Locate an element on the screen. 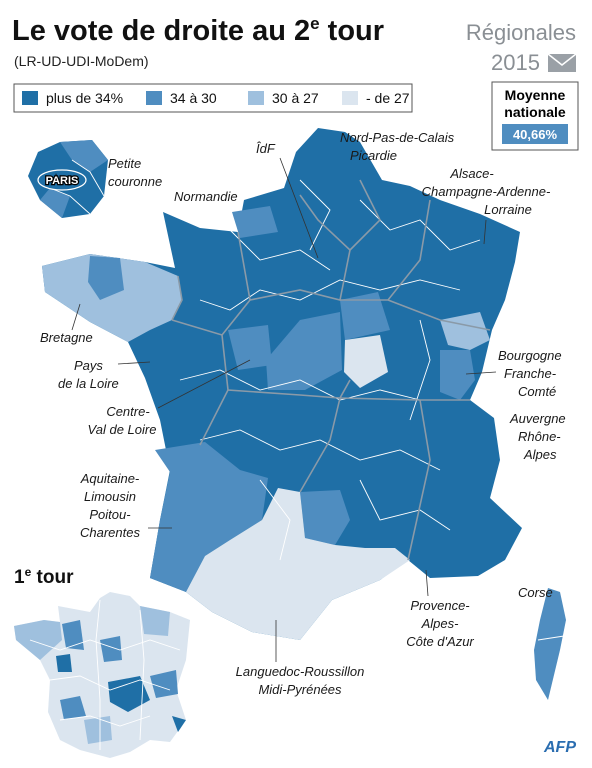 The image size is (592, 768). legend-label: 30 à 27 is located at coordinates (295, 98).